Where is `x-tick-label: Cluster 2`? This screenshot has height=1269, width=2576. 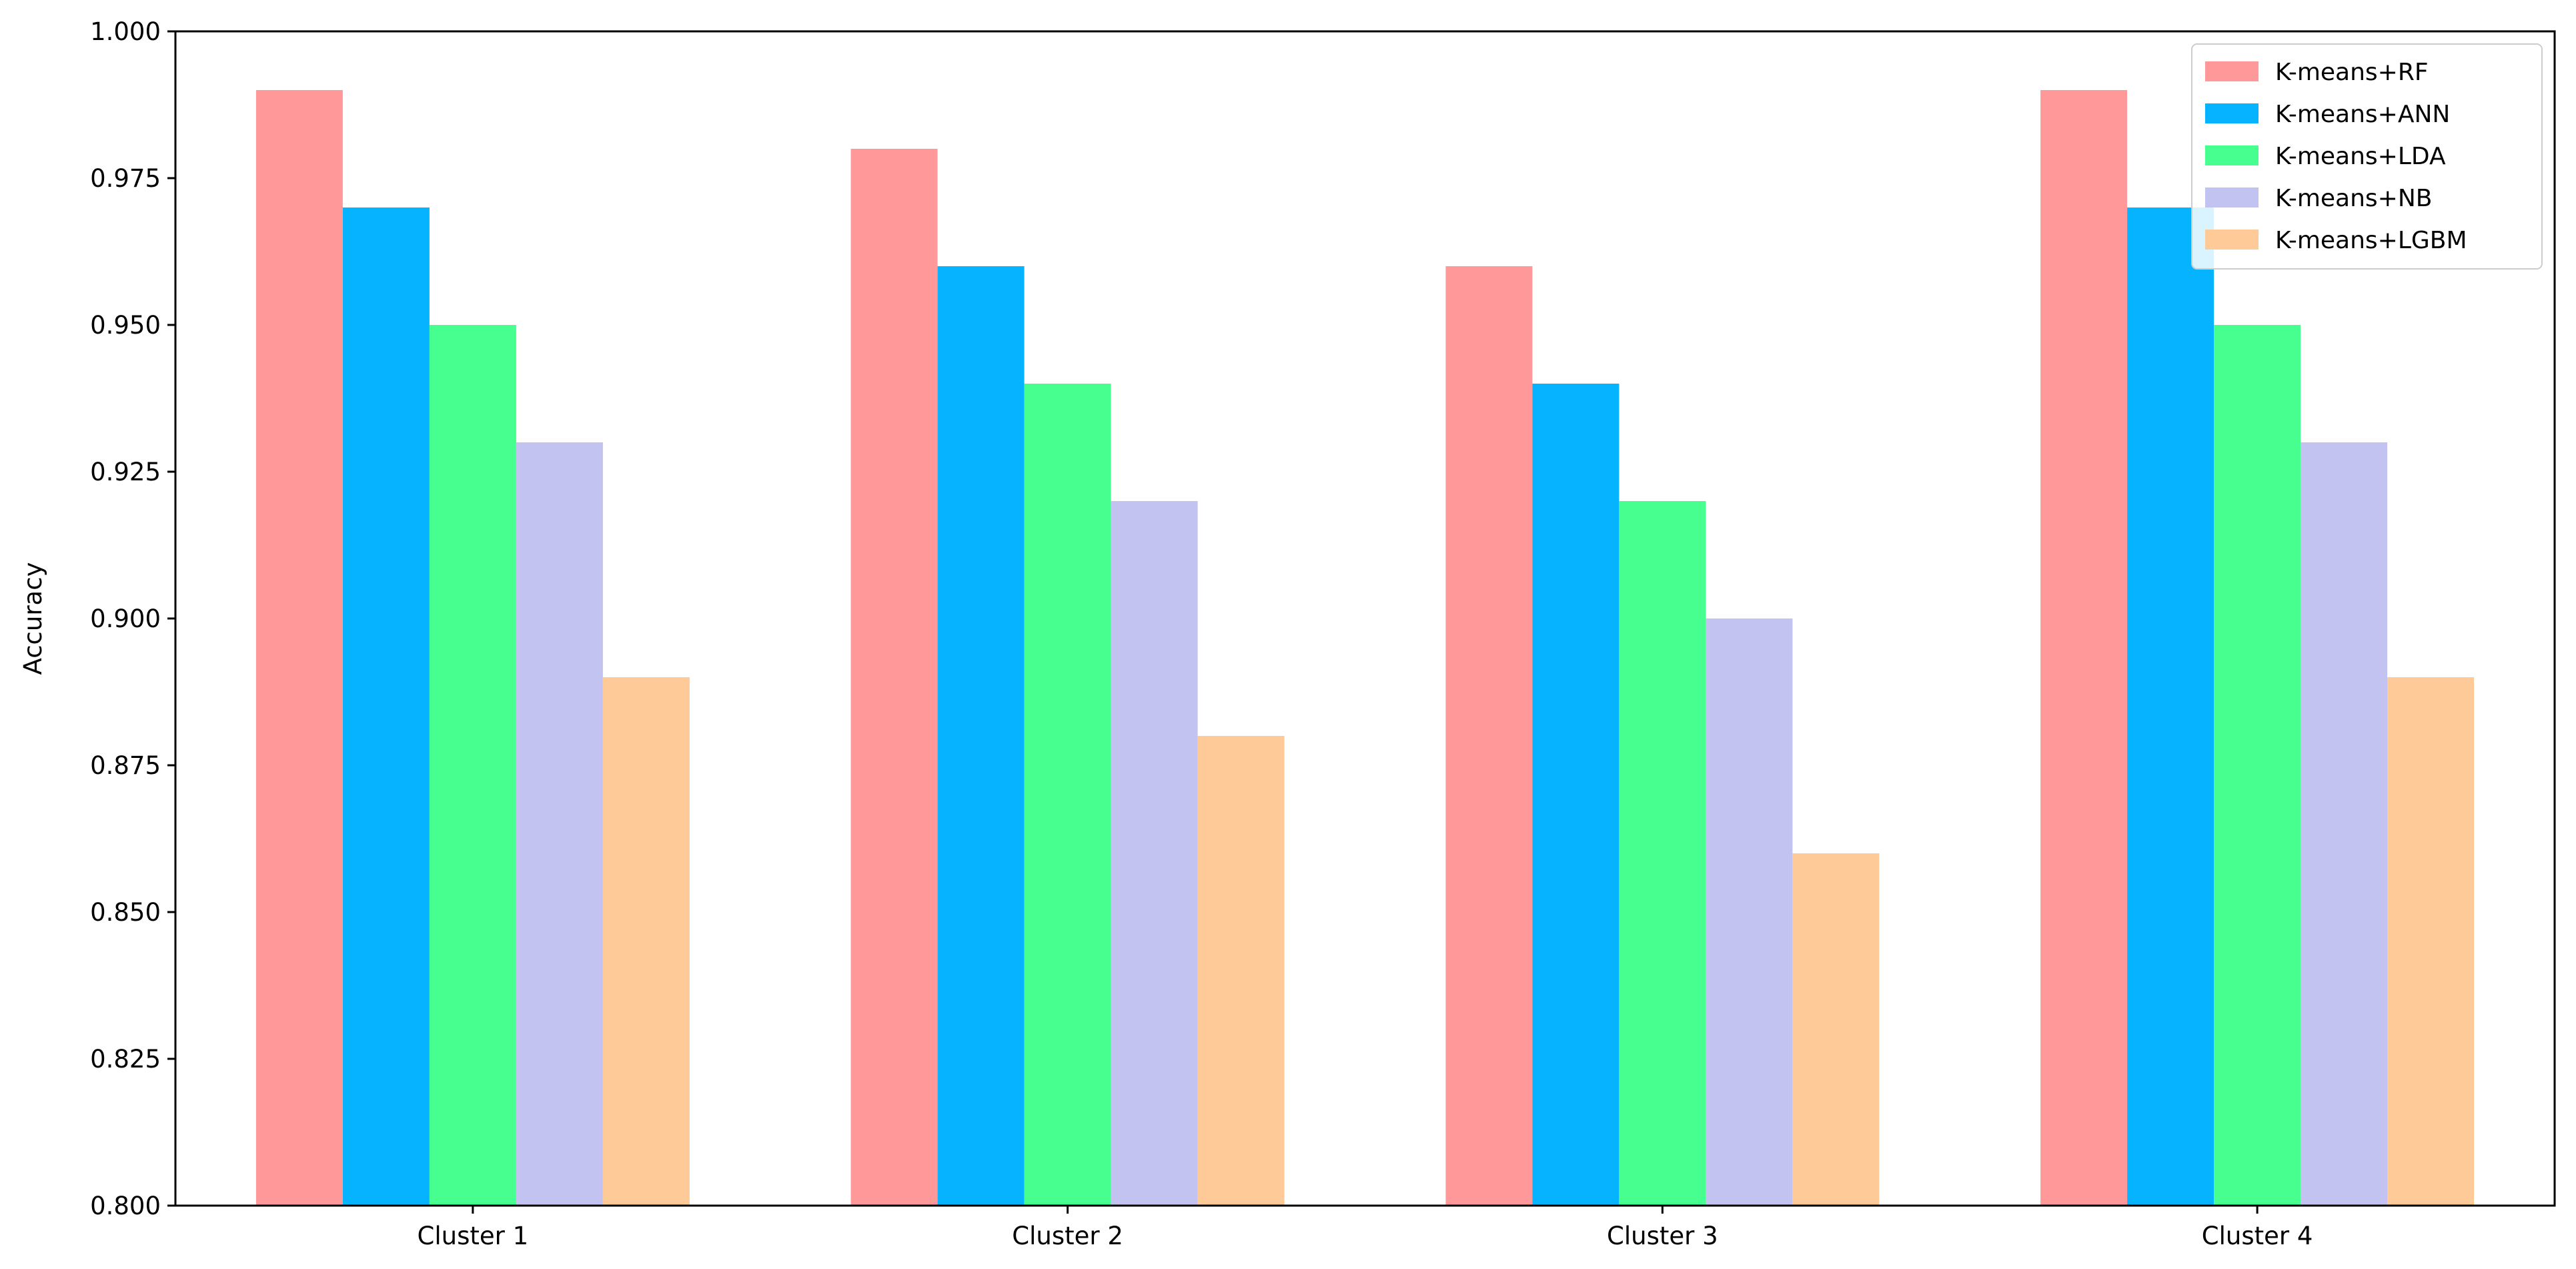
x-tick-label: Cluster 2 is located at coordinates (1067, 1236).